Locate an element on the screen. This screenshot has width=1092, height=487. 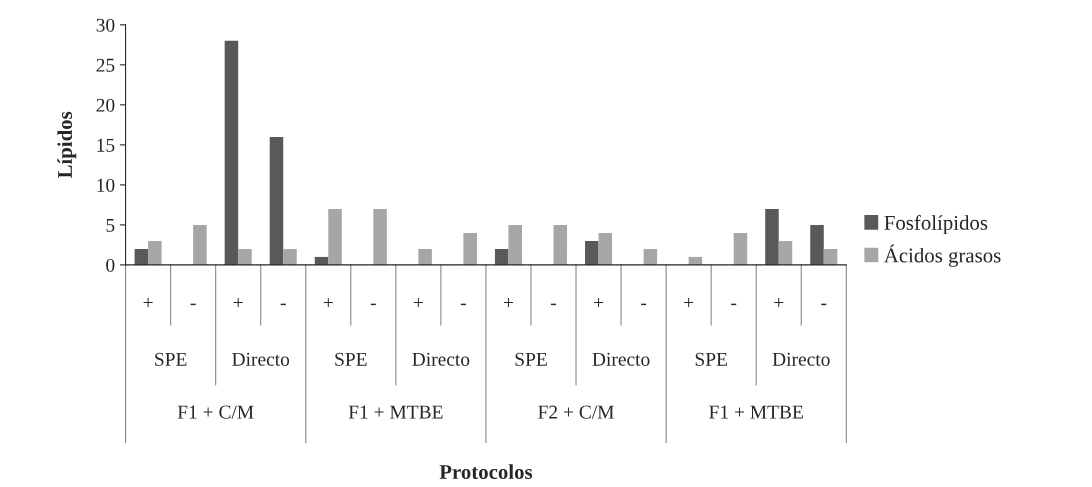
y-tick-label: 0 is located at coordinates (110, 265).